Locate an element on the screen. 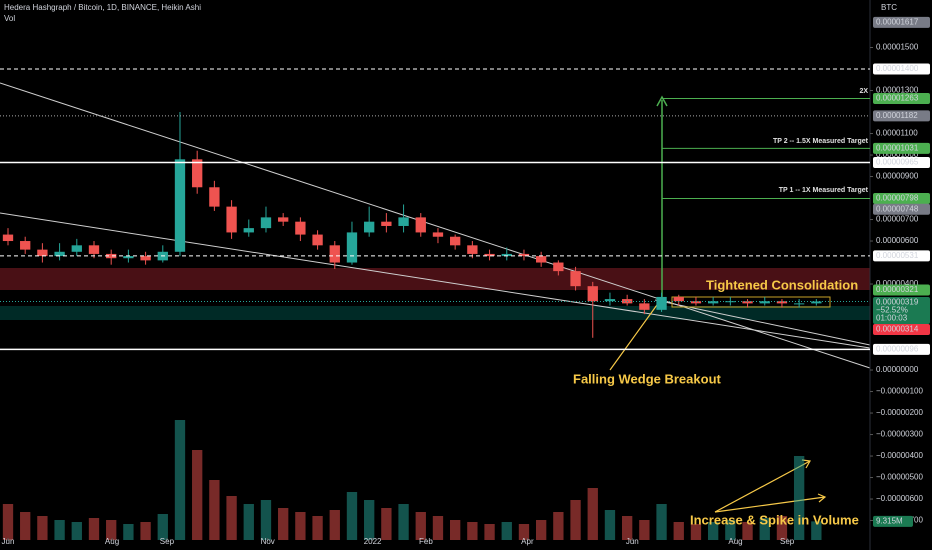 The width and height of the screenshot is (932, 550). x-tick-label: Nov is located at coordinates (268, 541).